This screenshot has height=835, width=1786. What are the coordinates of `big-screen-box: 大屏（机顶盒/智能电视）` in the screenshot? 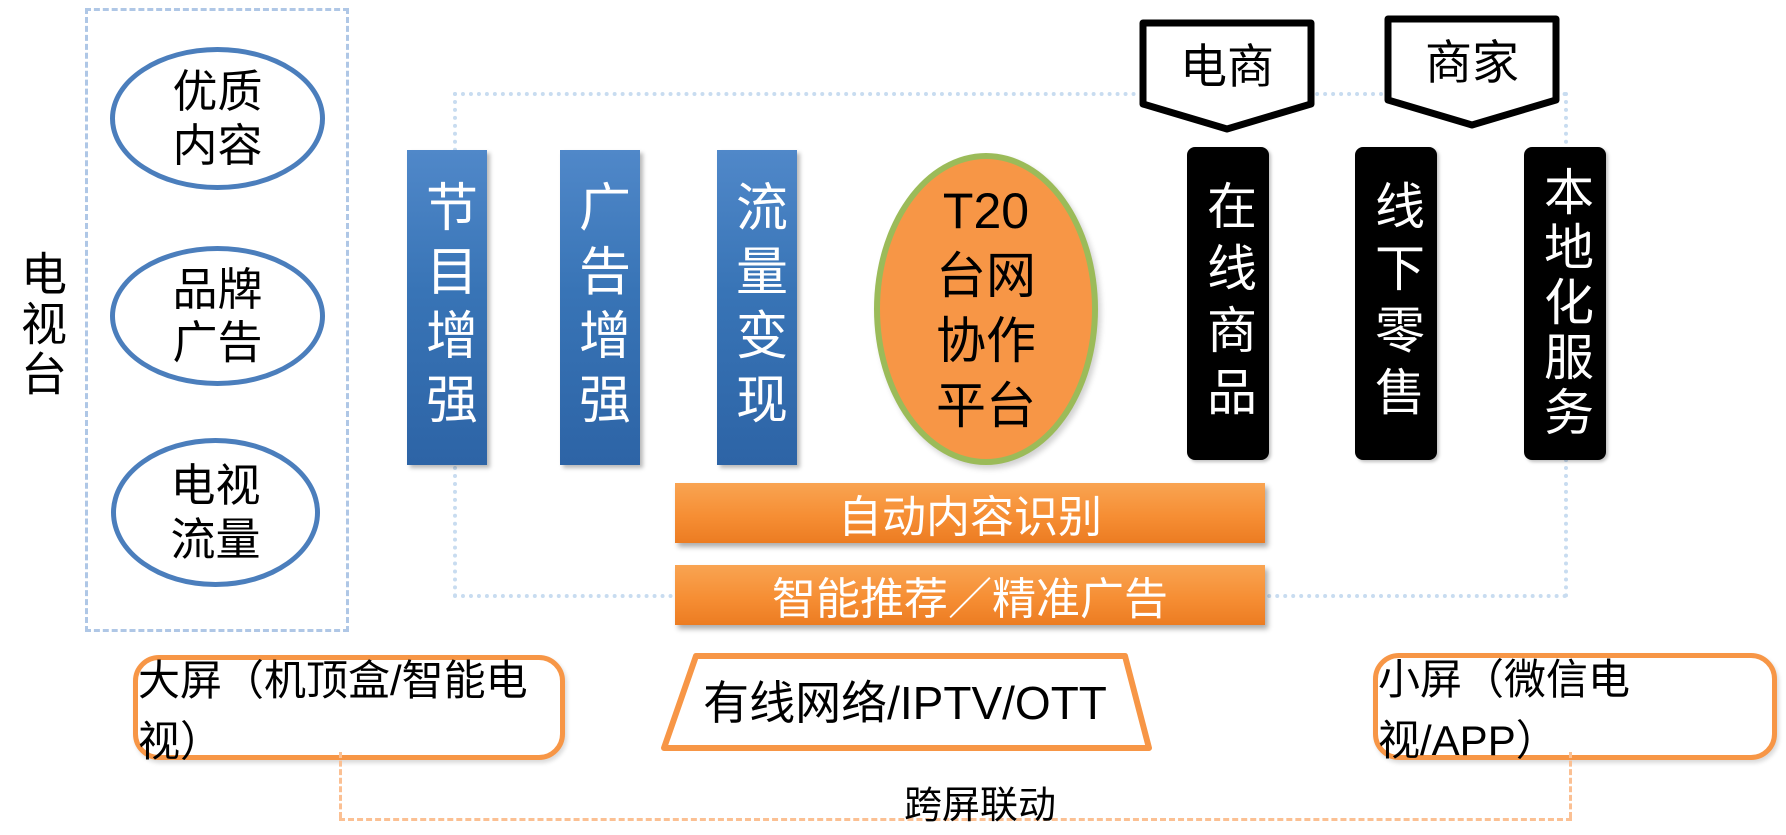 It's located at (349, 710).